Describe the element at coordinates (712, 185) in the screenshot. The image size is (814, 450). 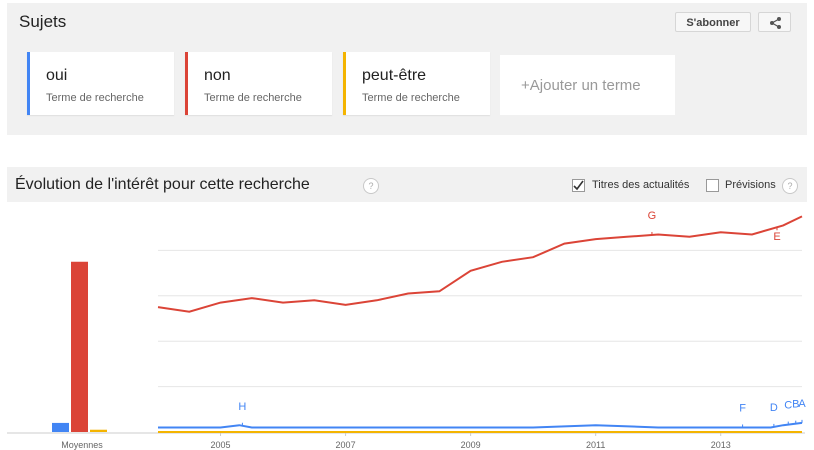
I see `forecast-checkbox` at that location.